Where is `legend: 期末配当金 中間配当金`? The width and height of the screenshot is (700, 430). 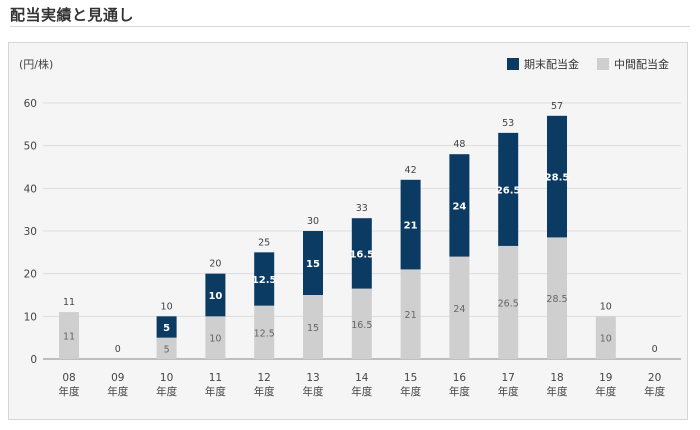 legend: 期末配当金 中間配当金 is located at coordinates (588, 64).